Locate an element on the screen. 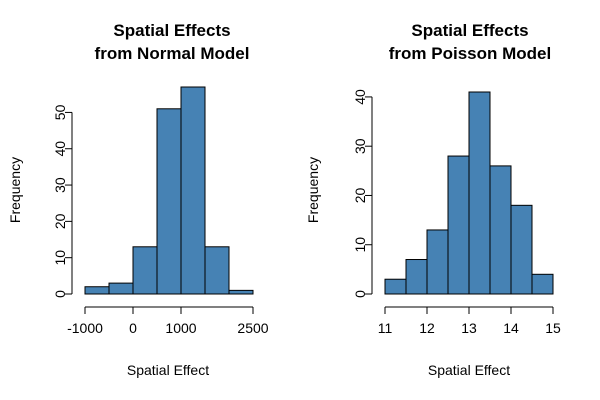 The width and height of the screenshot is (600, 400). normal-x-tick-label: 2500 is located at coordinates (252, 328).